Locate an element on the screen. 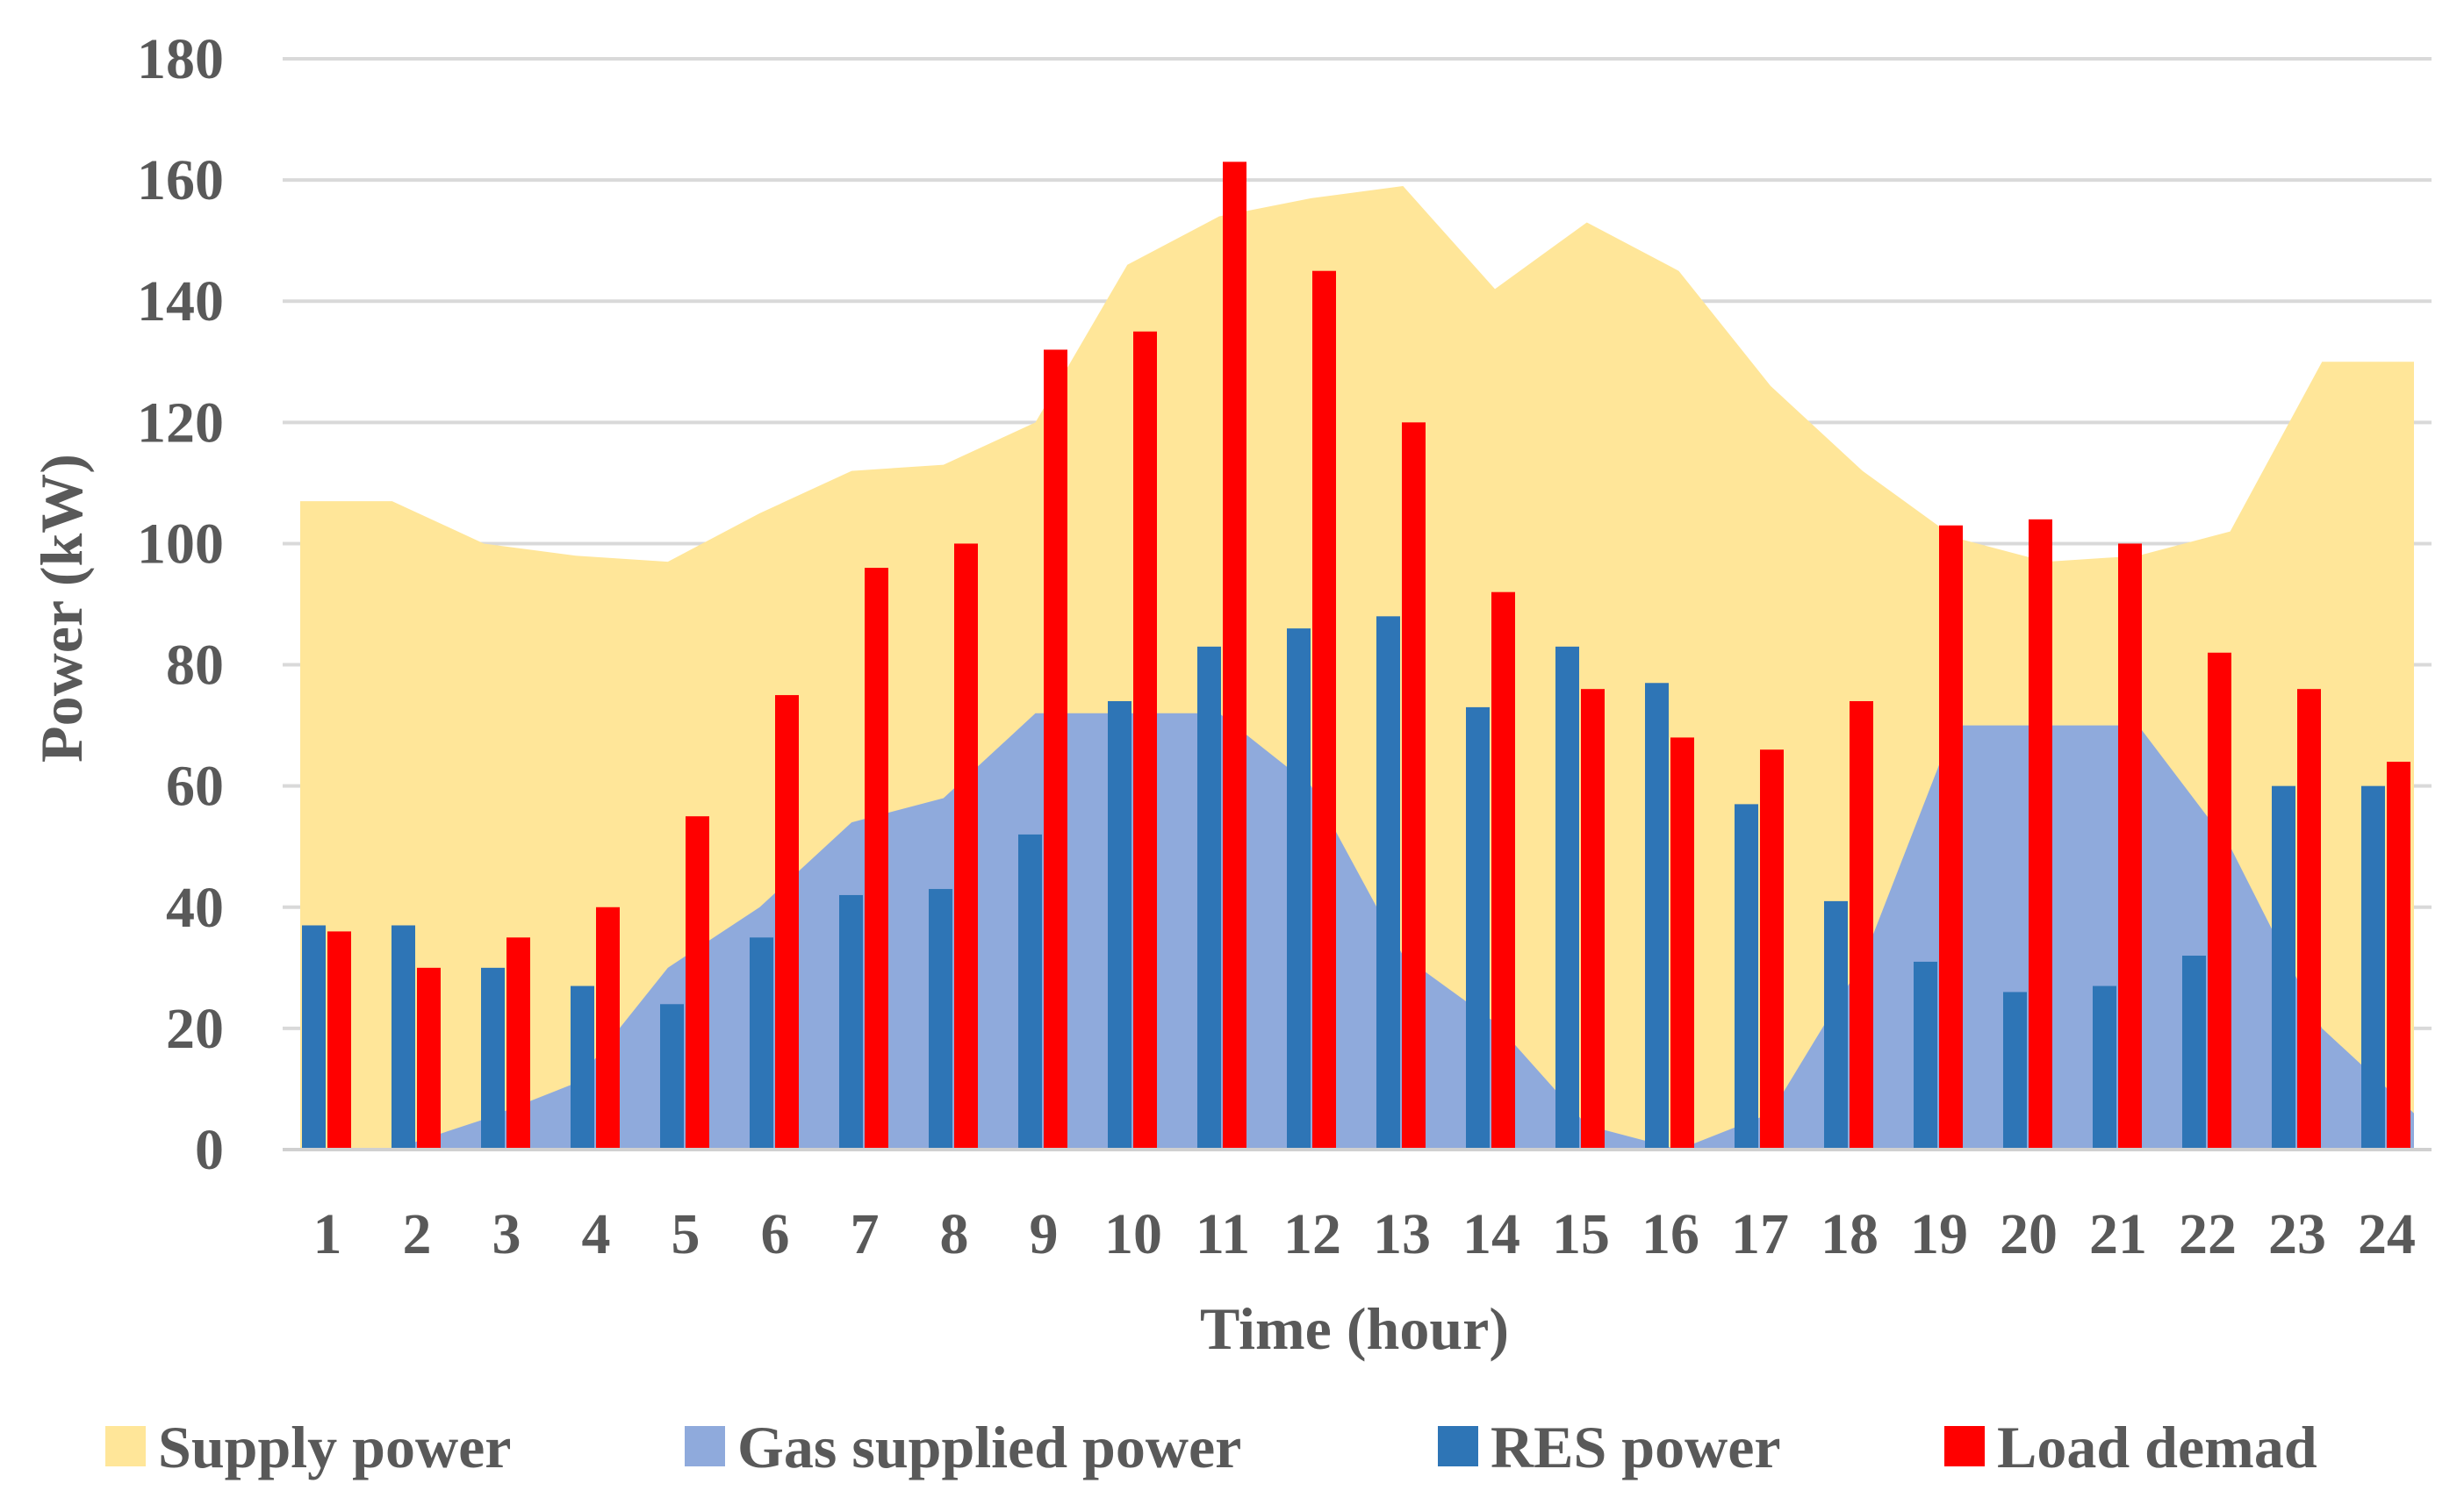 The image size is (2464, 1505). x-tick-label: 16 is located at coordinates (1670, 1234).